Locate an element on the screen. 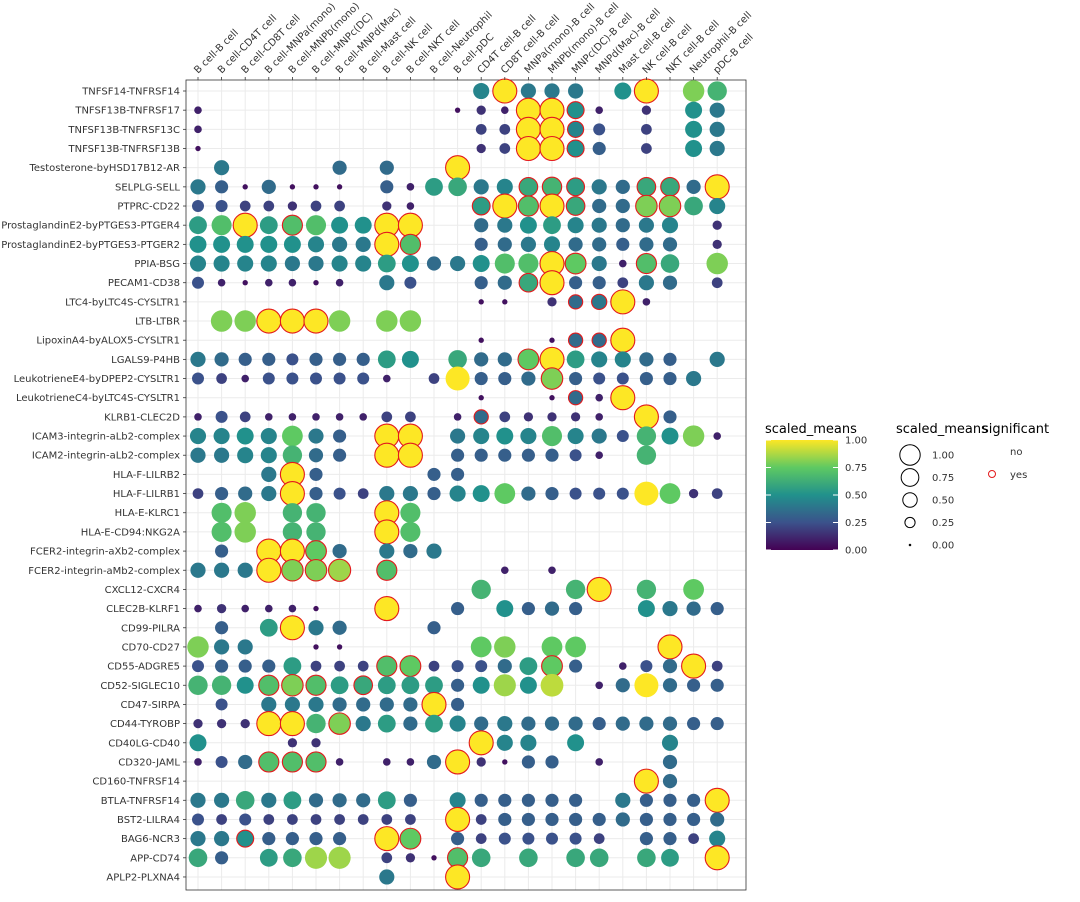  dot-tnfsf13b-tnfrsf13c-b-cell-b-cell is located at coordinates (198, 129).